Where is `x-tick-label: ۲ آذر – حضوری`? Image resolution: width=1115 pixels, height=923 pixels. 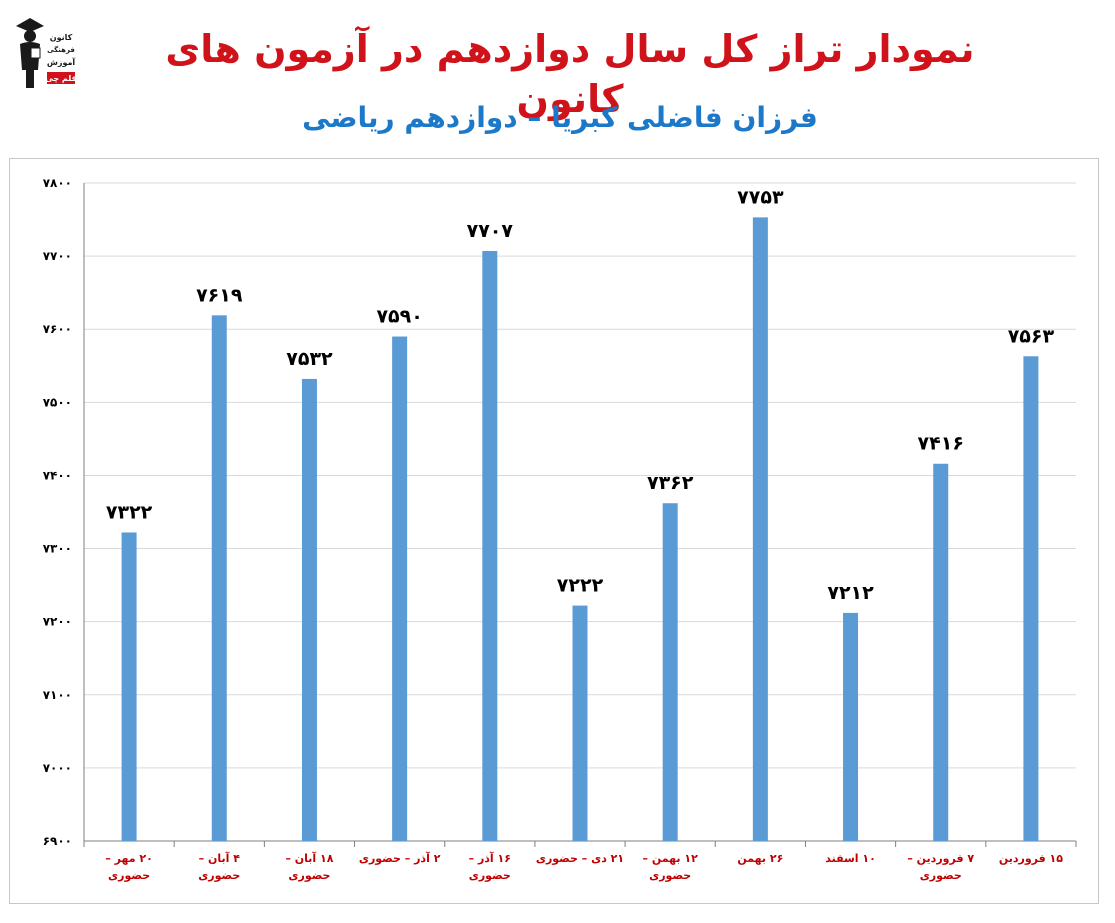 x-tick-label: ۲ آذر – حضوری is located at coordinates (400, 858).